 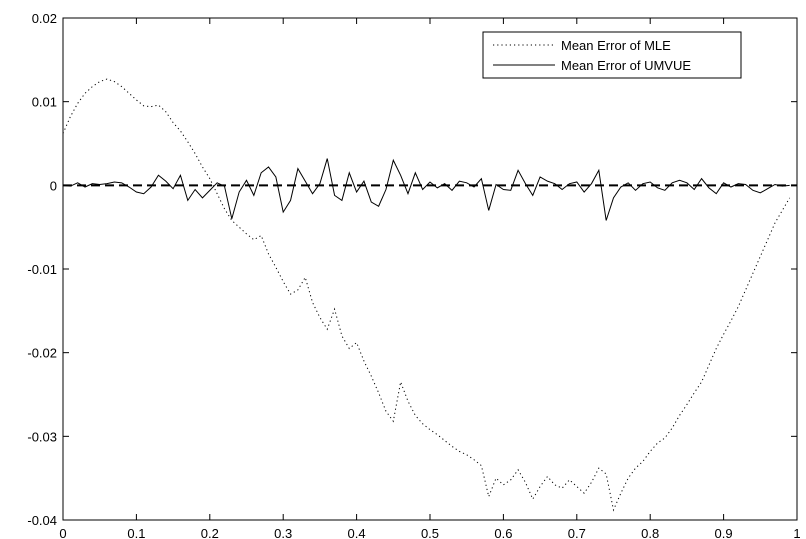 What do you see at coordinates (210, 532) in the screenshot?
I see `x-tick-label: 0.2` at bounding box center [210, 532].